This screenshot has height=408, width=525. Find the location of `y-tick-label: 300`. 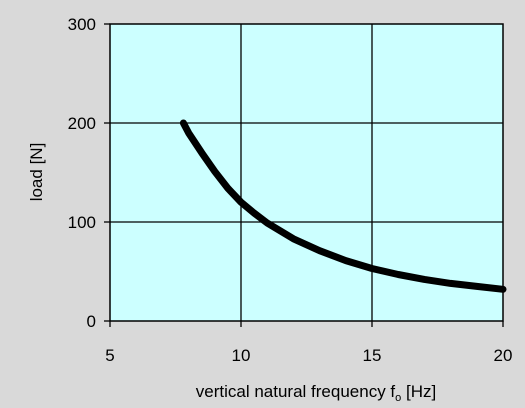

y-tick-label: 300 is located at coordinates (82, 24).